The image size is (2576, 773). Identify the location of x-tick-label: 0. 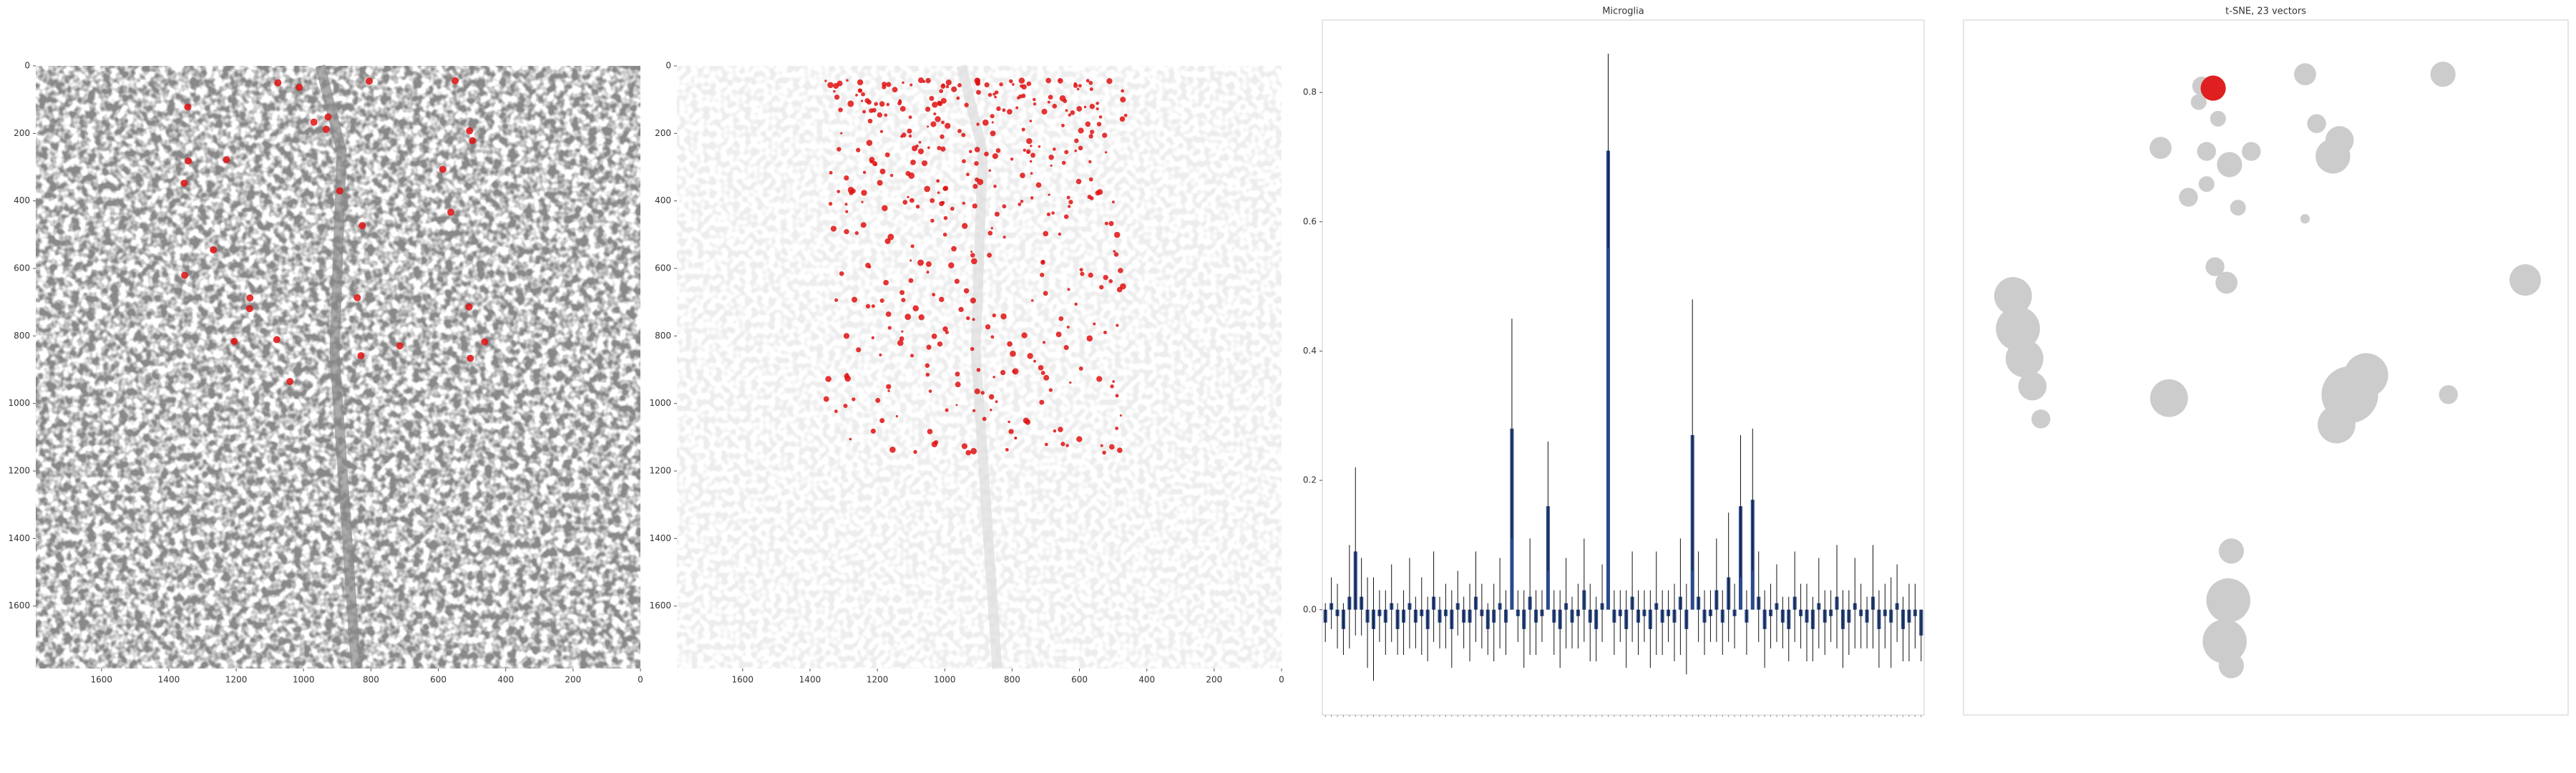
(640, 680).